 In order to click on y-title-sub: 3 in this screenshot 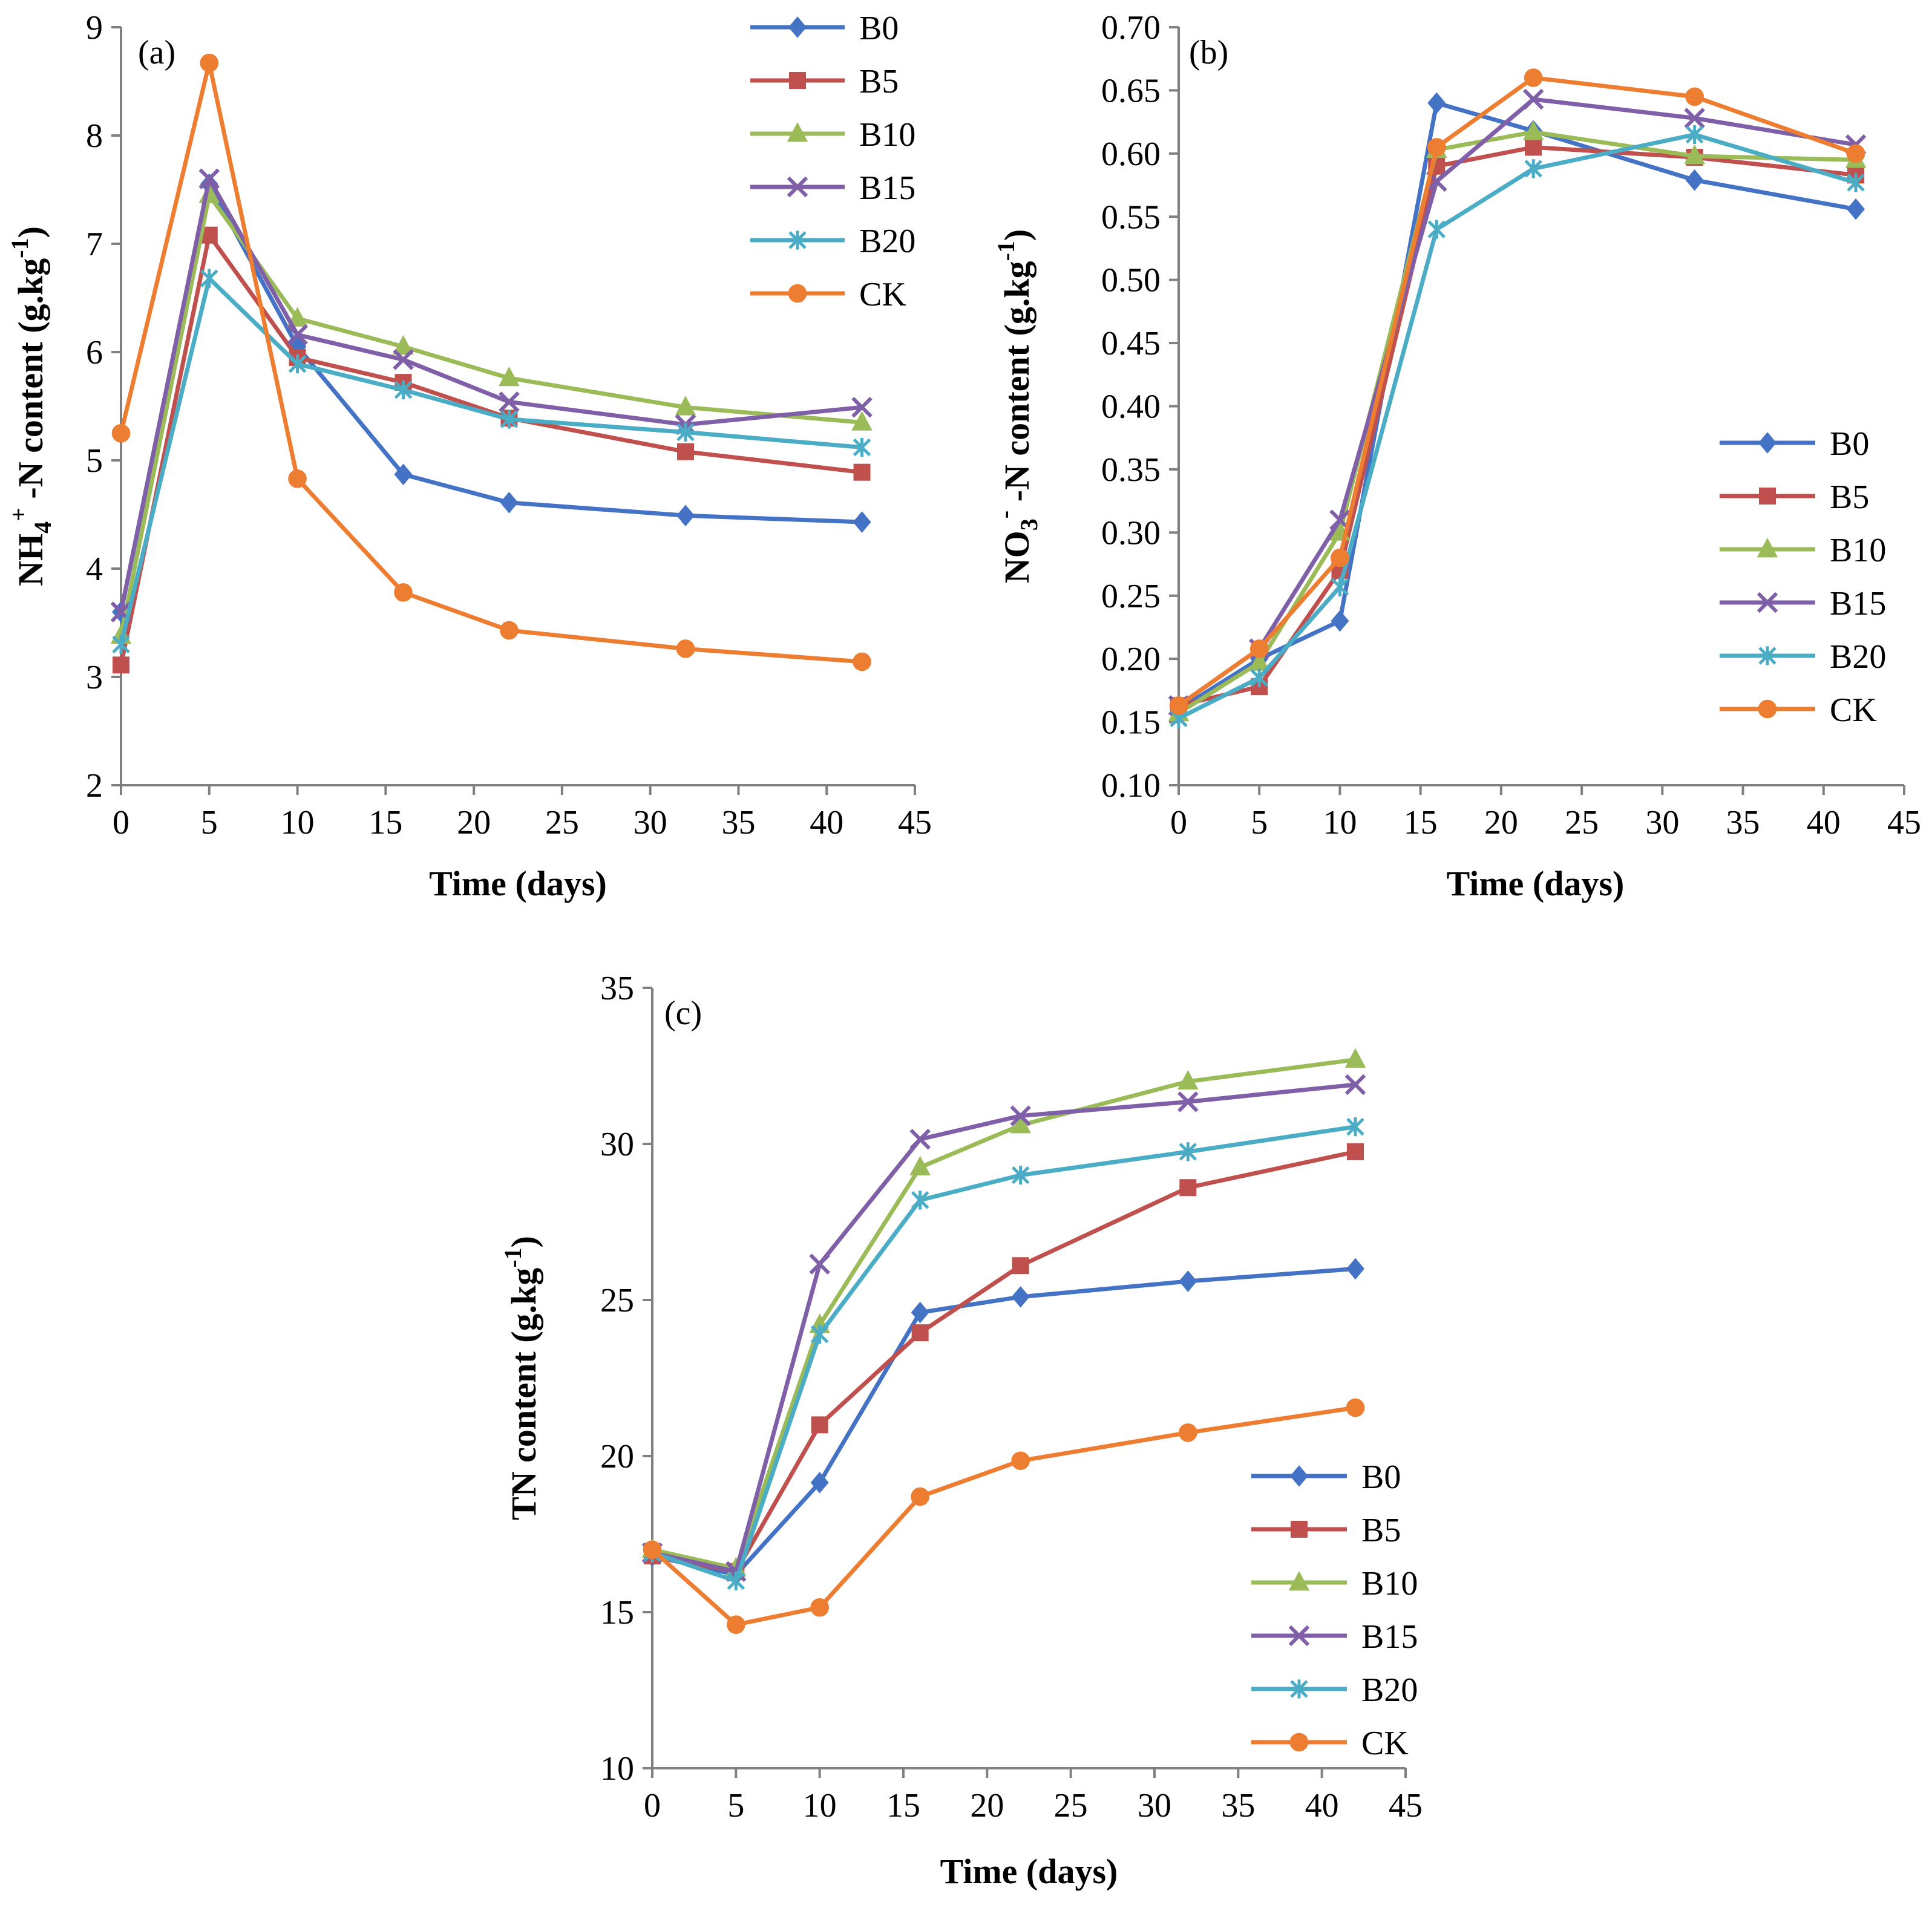, I will do `click(1029, 524)`.